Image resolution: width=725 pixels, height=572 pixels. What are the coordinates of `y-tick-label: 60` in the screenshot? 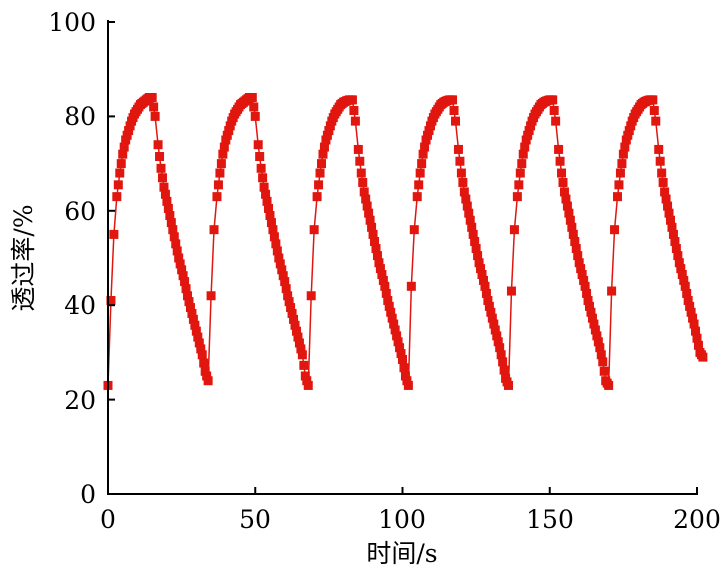 It's located at (80, 211).